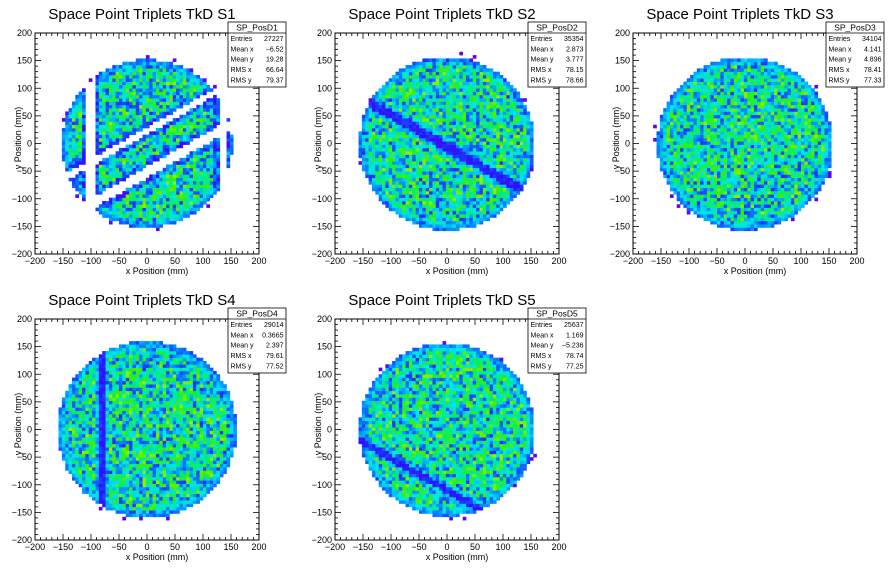  Describe the element at coordinates (146, 261) in the screenshot. I see `x-tick-label: 0` at that location.